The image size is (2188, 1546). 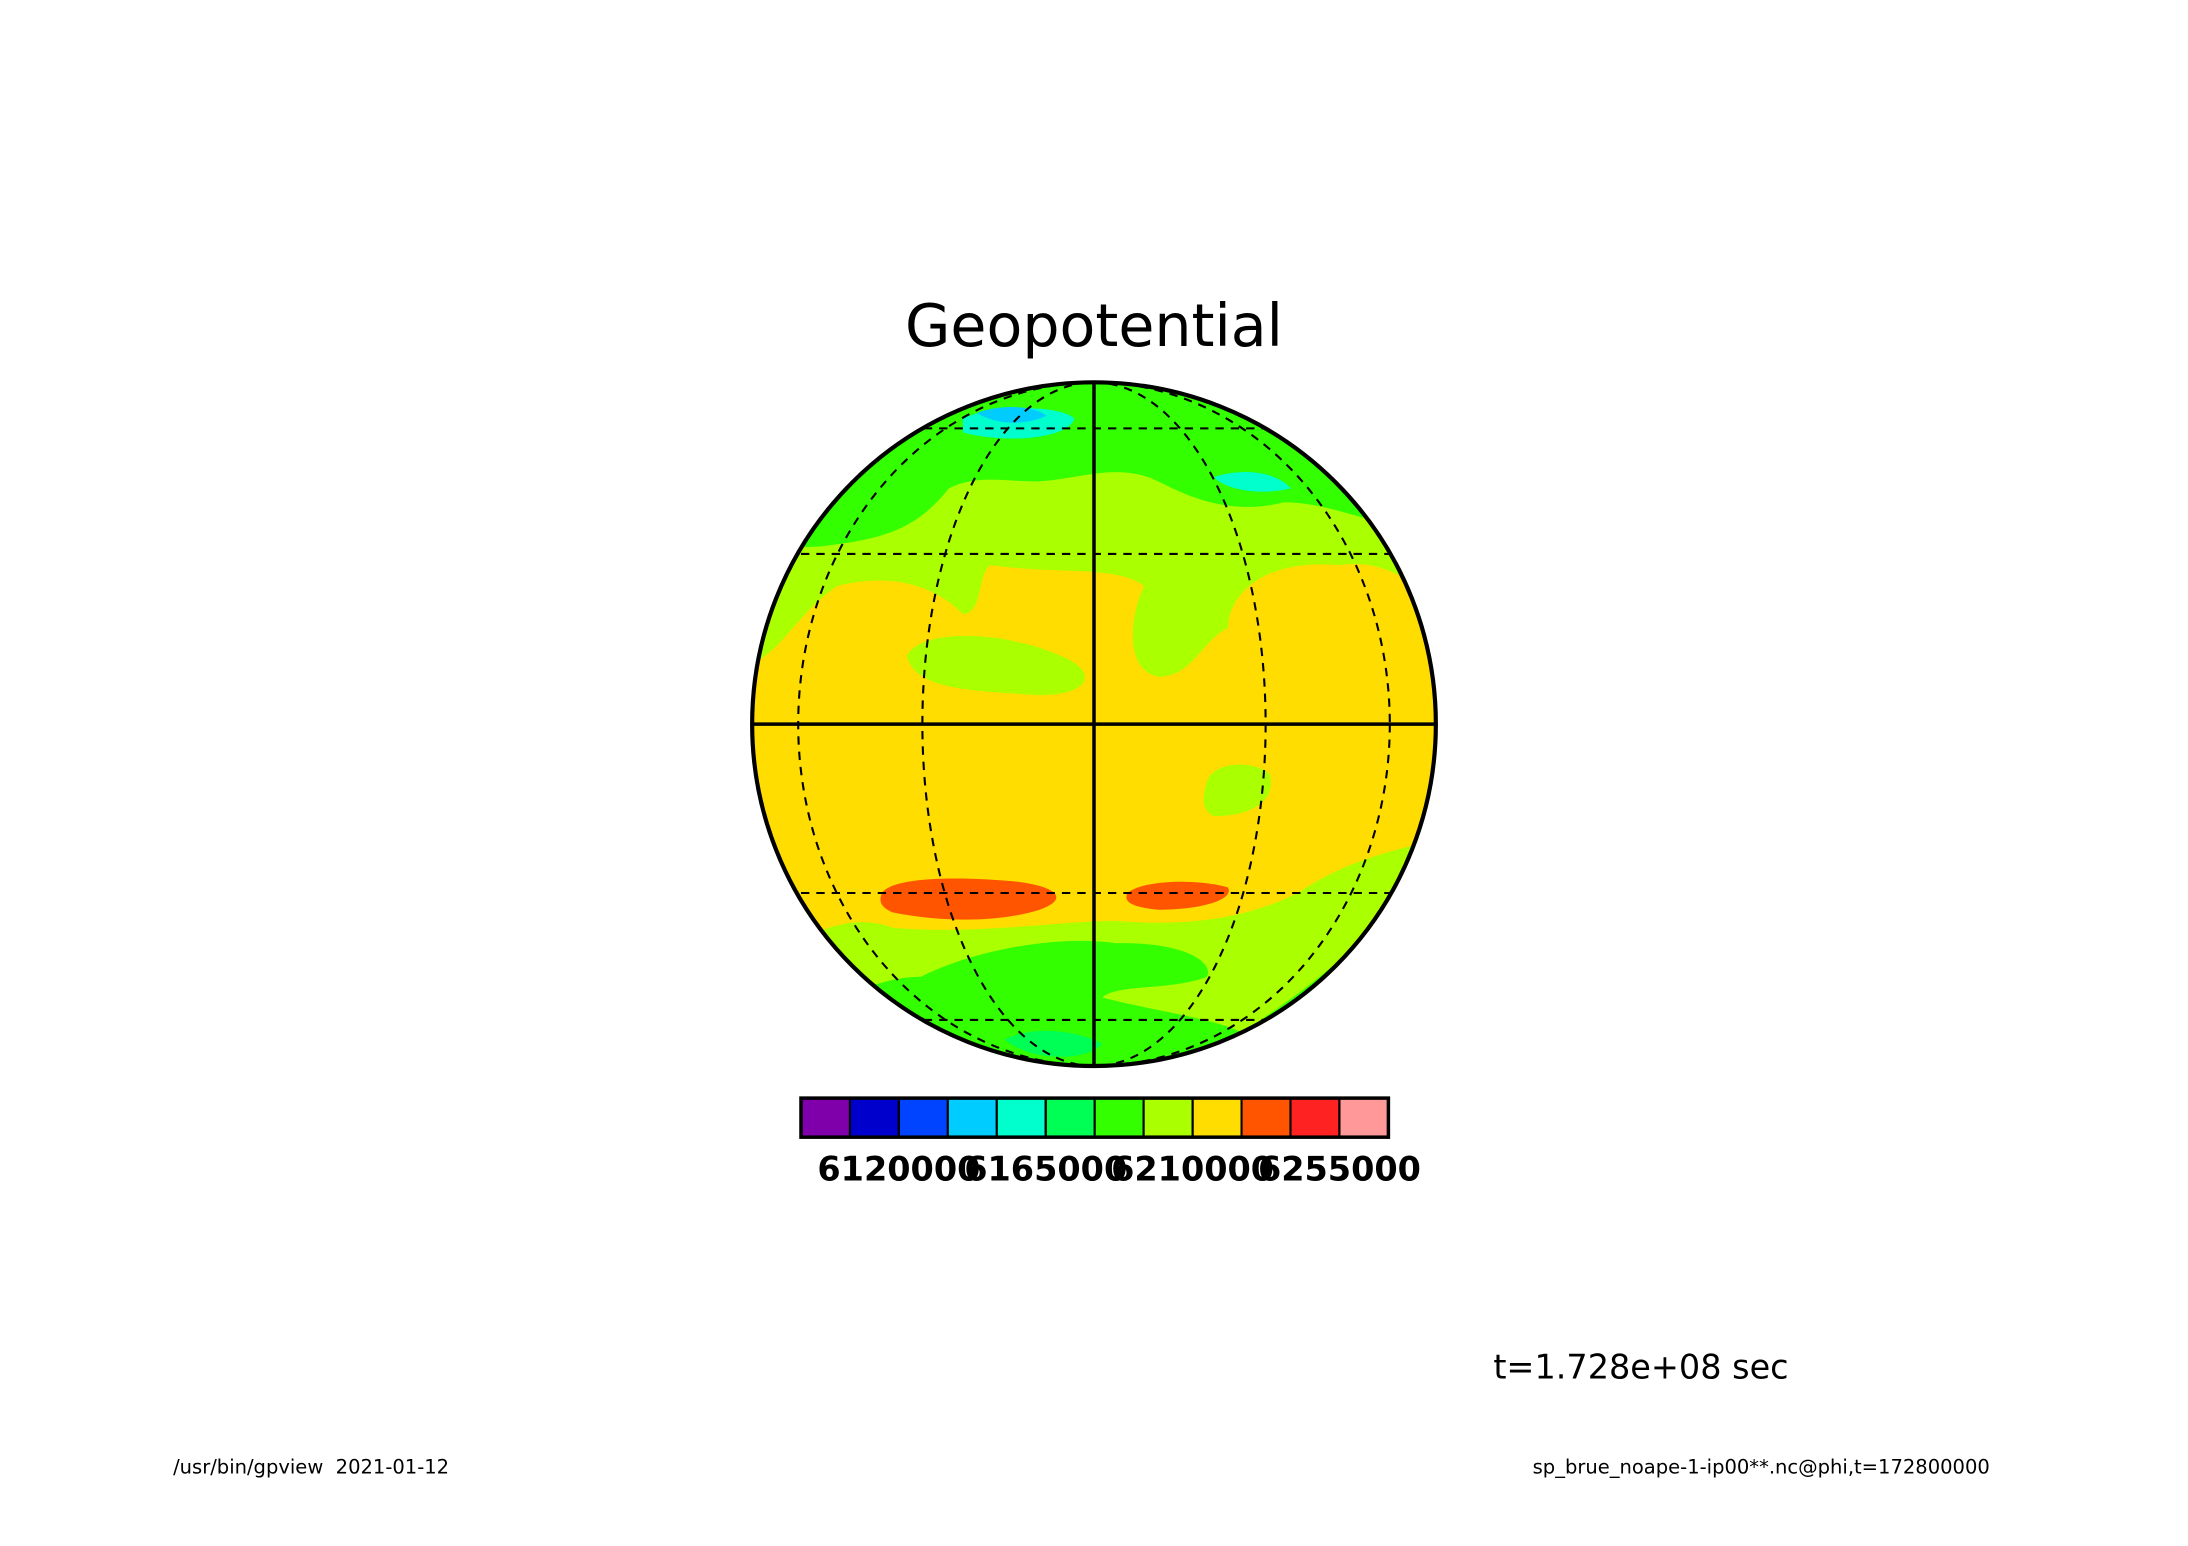 What do you see at coordinates (1640, 1367) in the screenshot?
I see `time-annotation: t=1.728e+08 sec` at bounding box center [1640, 1367].